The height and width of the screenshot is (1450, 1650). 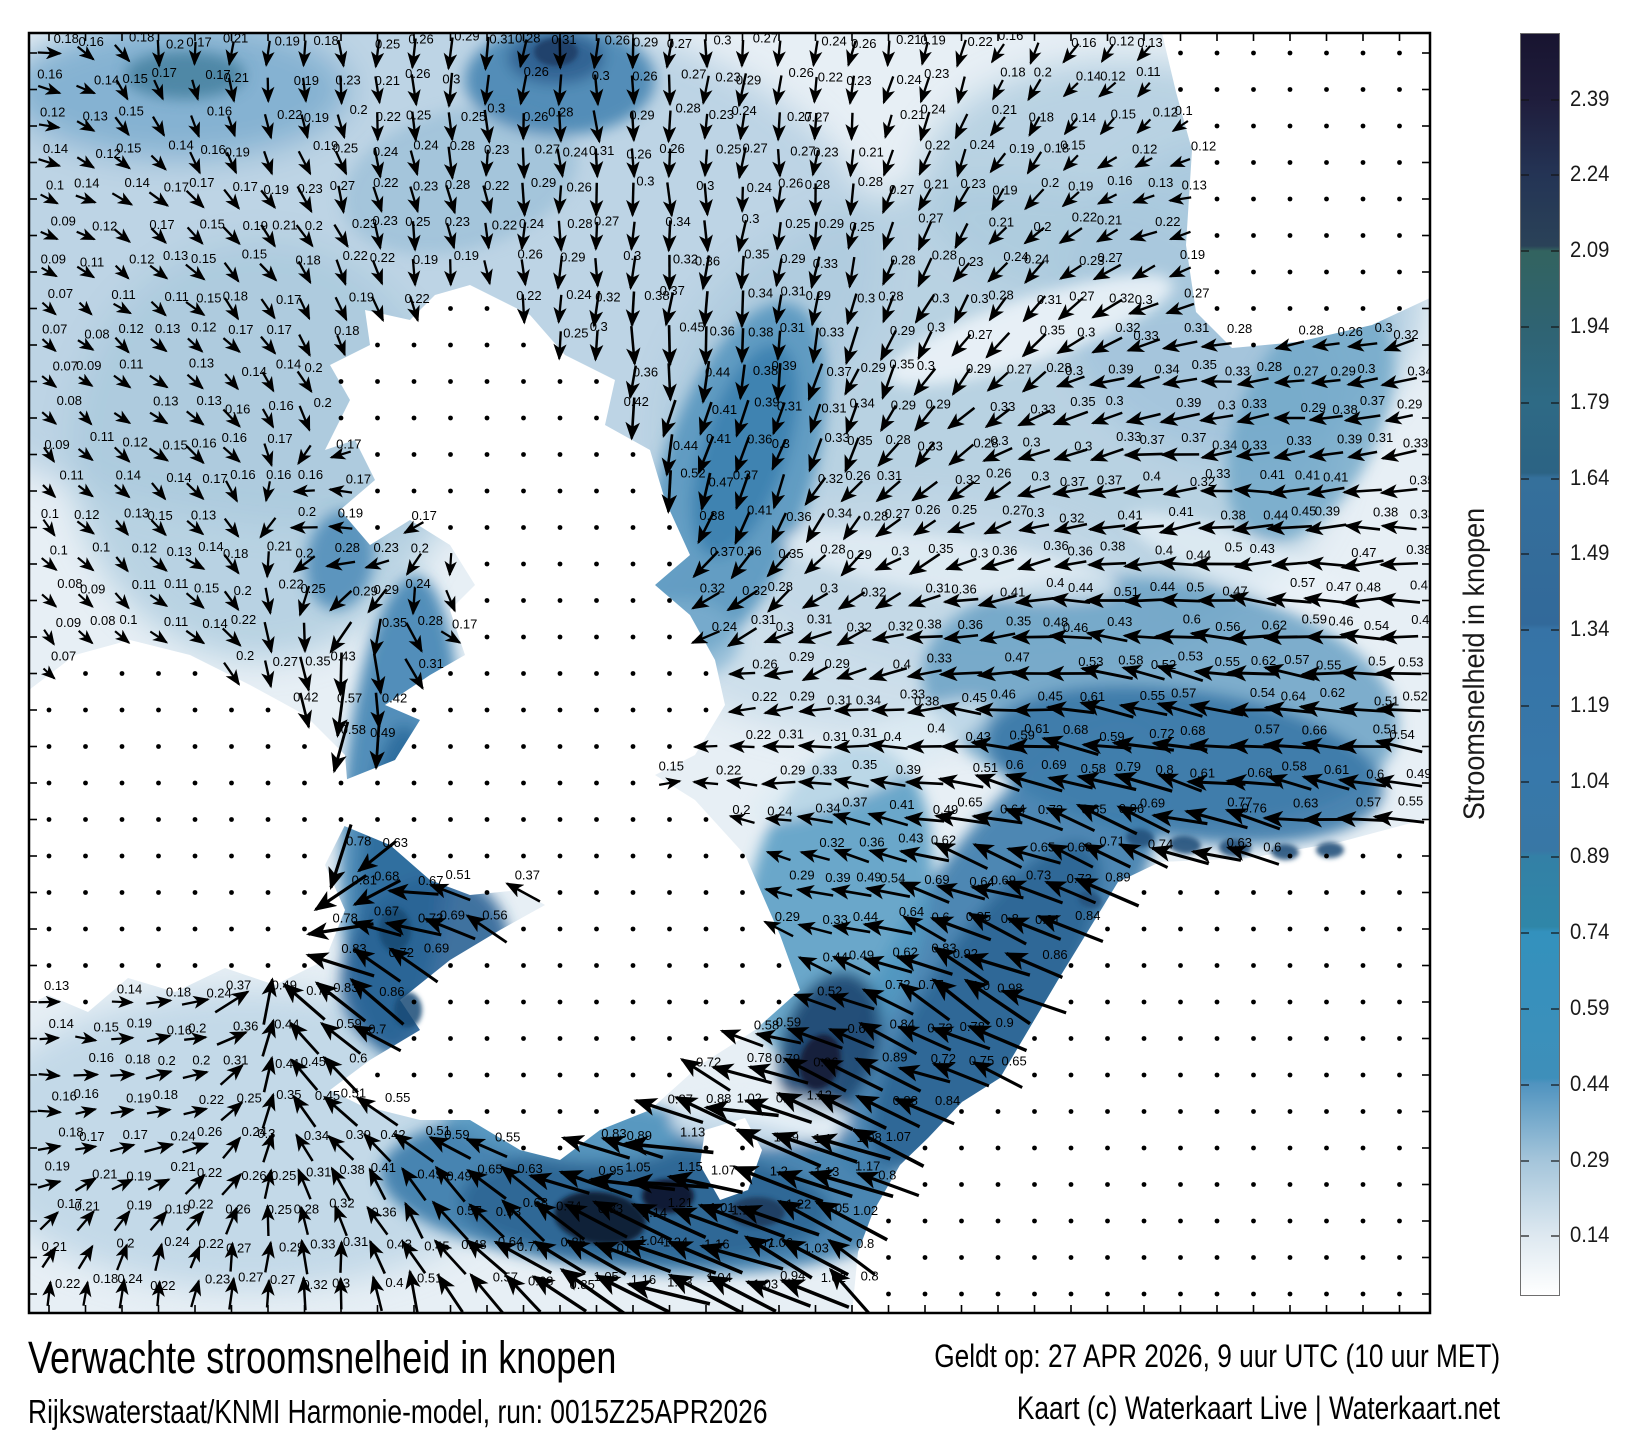 I want to click on speed-value-label: 0.48, so click(x=1368, y=587).